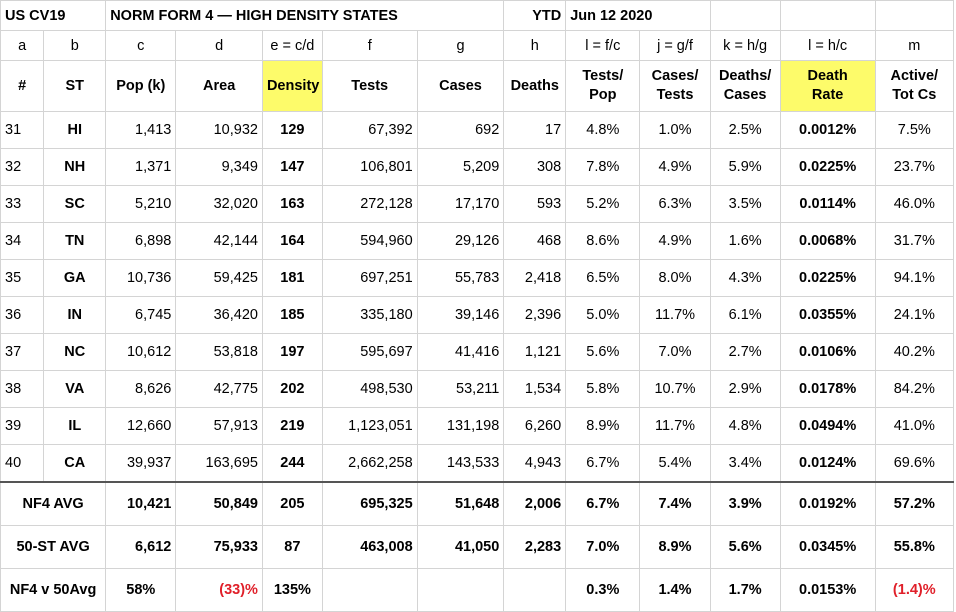  What do you see at coordinates (292, 590) in the screenshot?
I see `comparison-density: 135%` at bounding box center [292, 590].